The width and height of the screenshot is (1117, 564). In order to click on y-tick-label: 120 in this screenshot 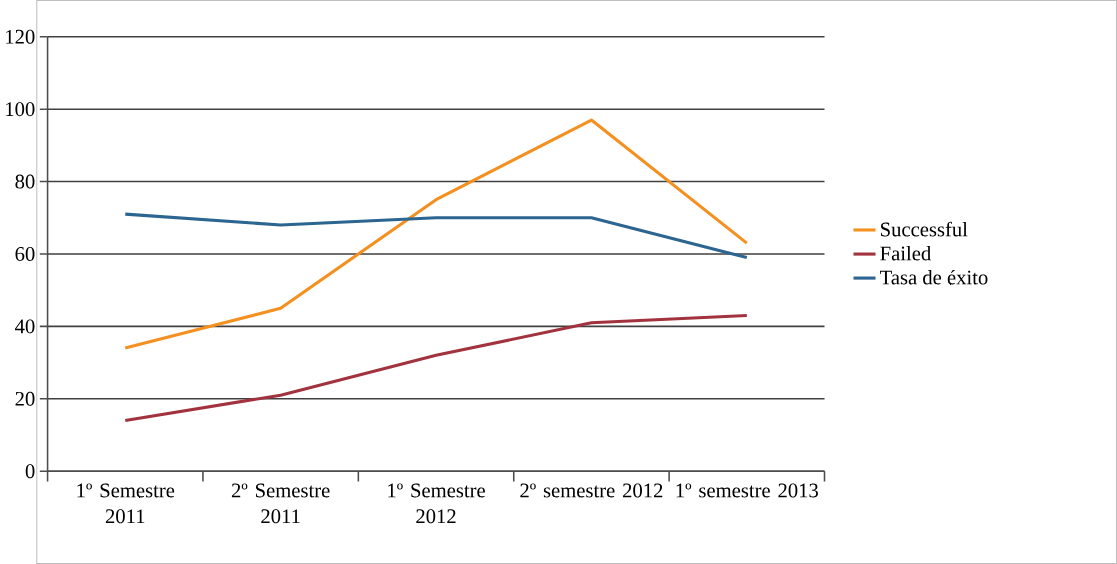, I will do `click(20, 36)`.